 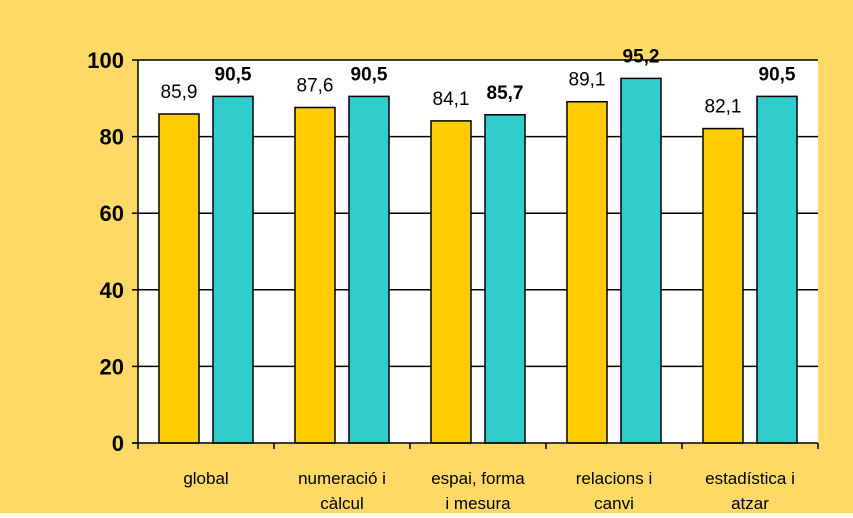 I want to click on x-category-label: relacions i, so click(x=614, y=478).